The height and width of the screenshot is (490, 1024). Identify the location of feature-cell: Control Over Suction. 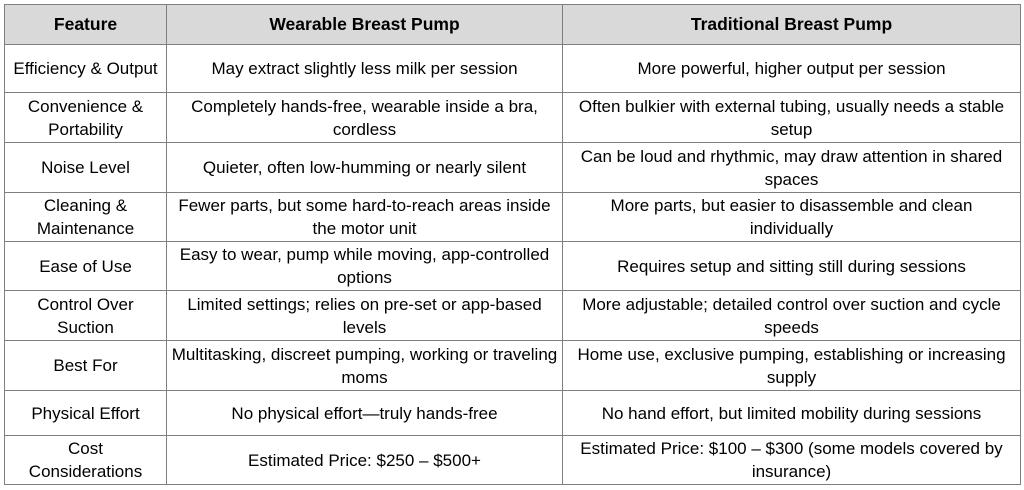
(85, 315).